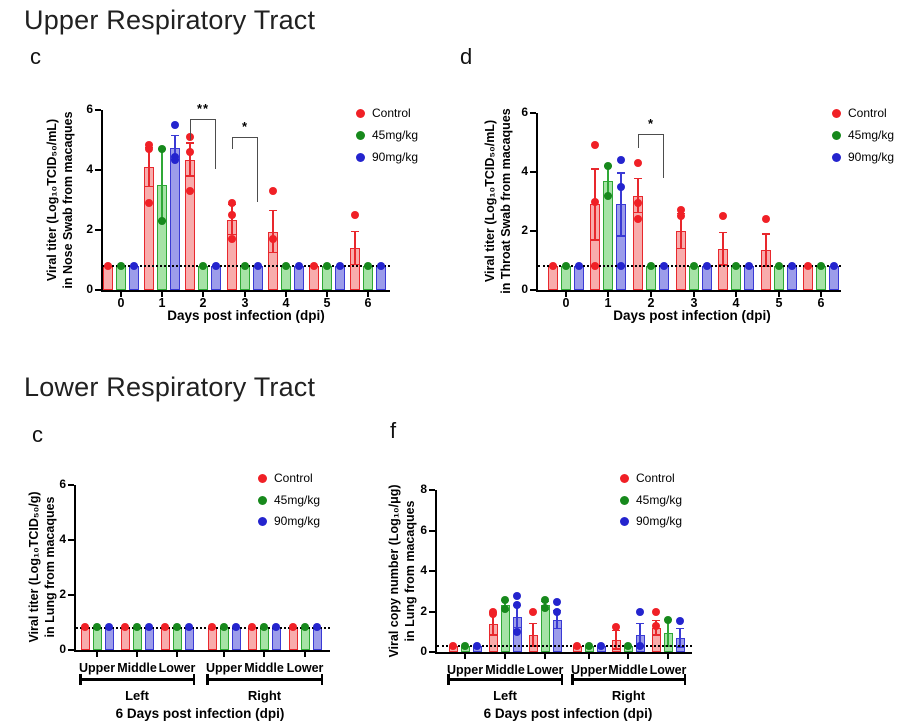  What do you see at coordinates (688, 291) in the screenshot?
I see `x-axis` at bounding box center [688, 291].